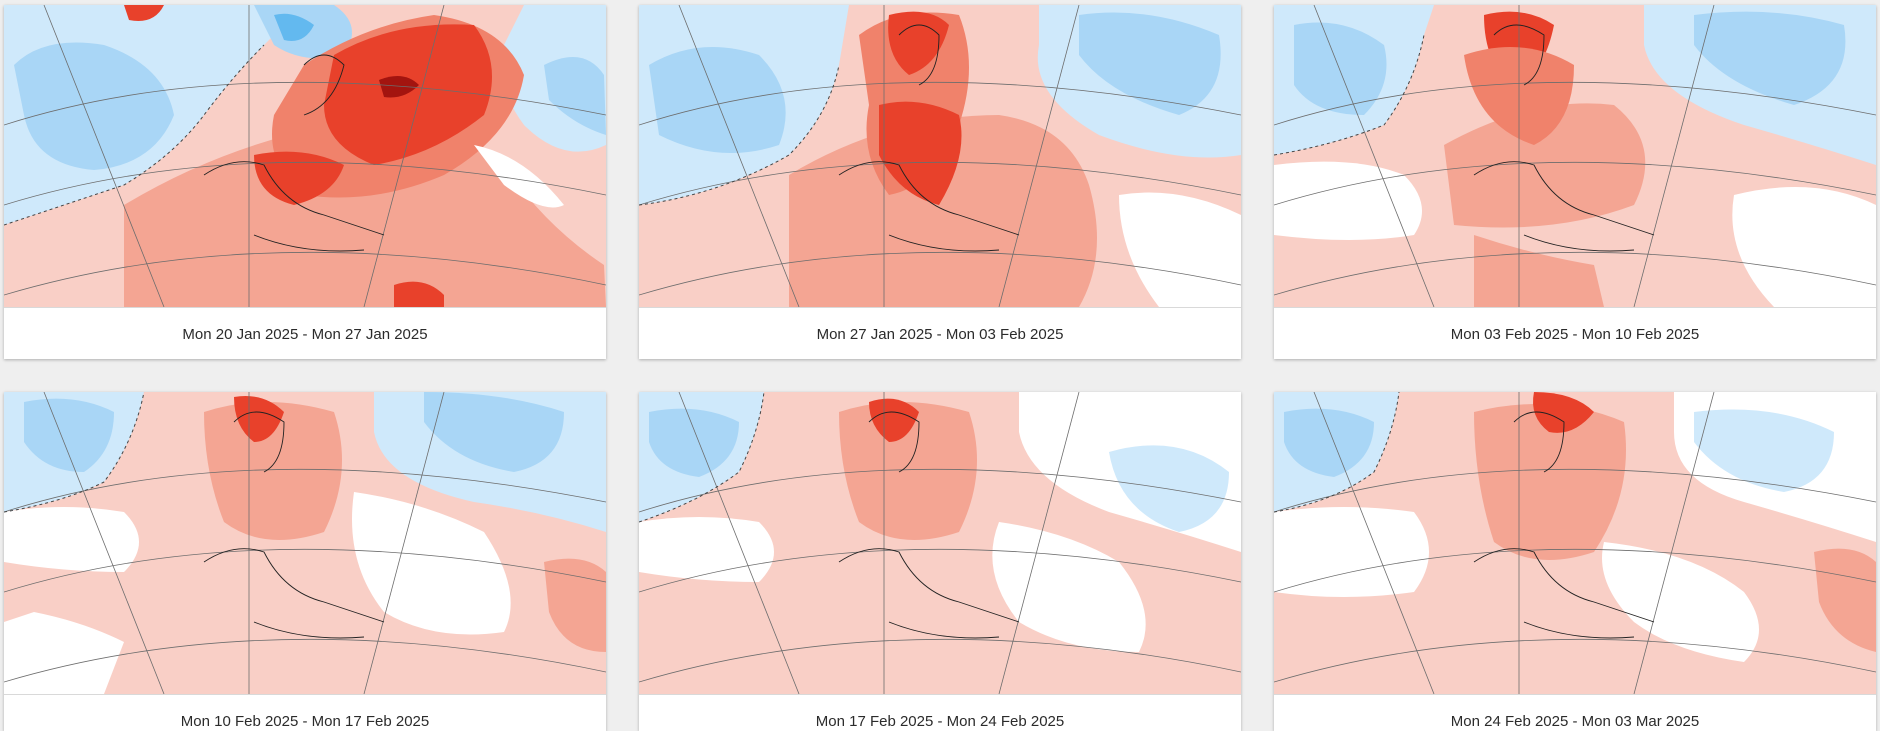 This screenshot has height=731, width=1880. What do you see at coordinates (305, 333) in the screenshot?
I see `date-range-caption: Mon 20 Jan 2025 - Mon 27 Jan 2025` at bounding box center [305, 333].